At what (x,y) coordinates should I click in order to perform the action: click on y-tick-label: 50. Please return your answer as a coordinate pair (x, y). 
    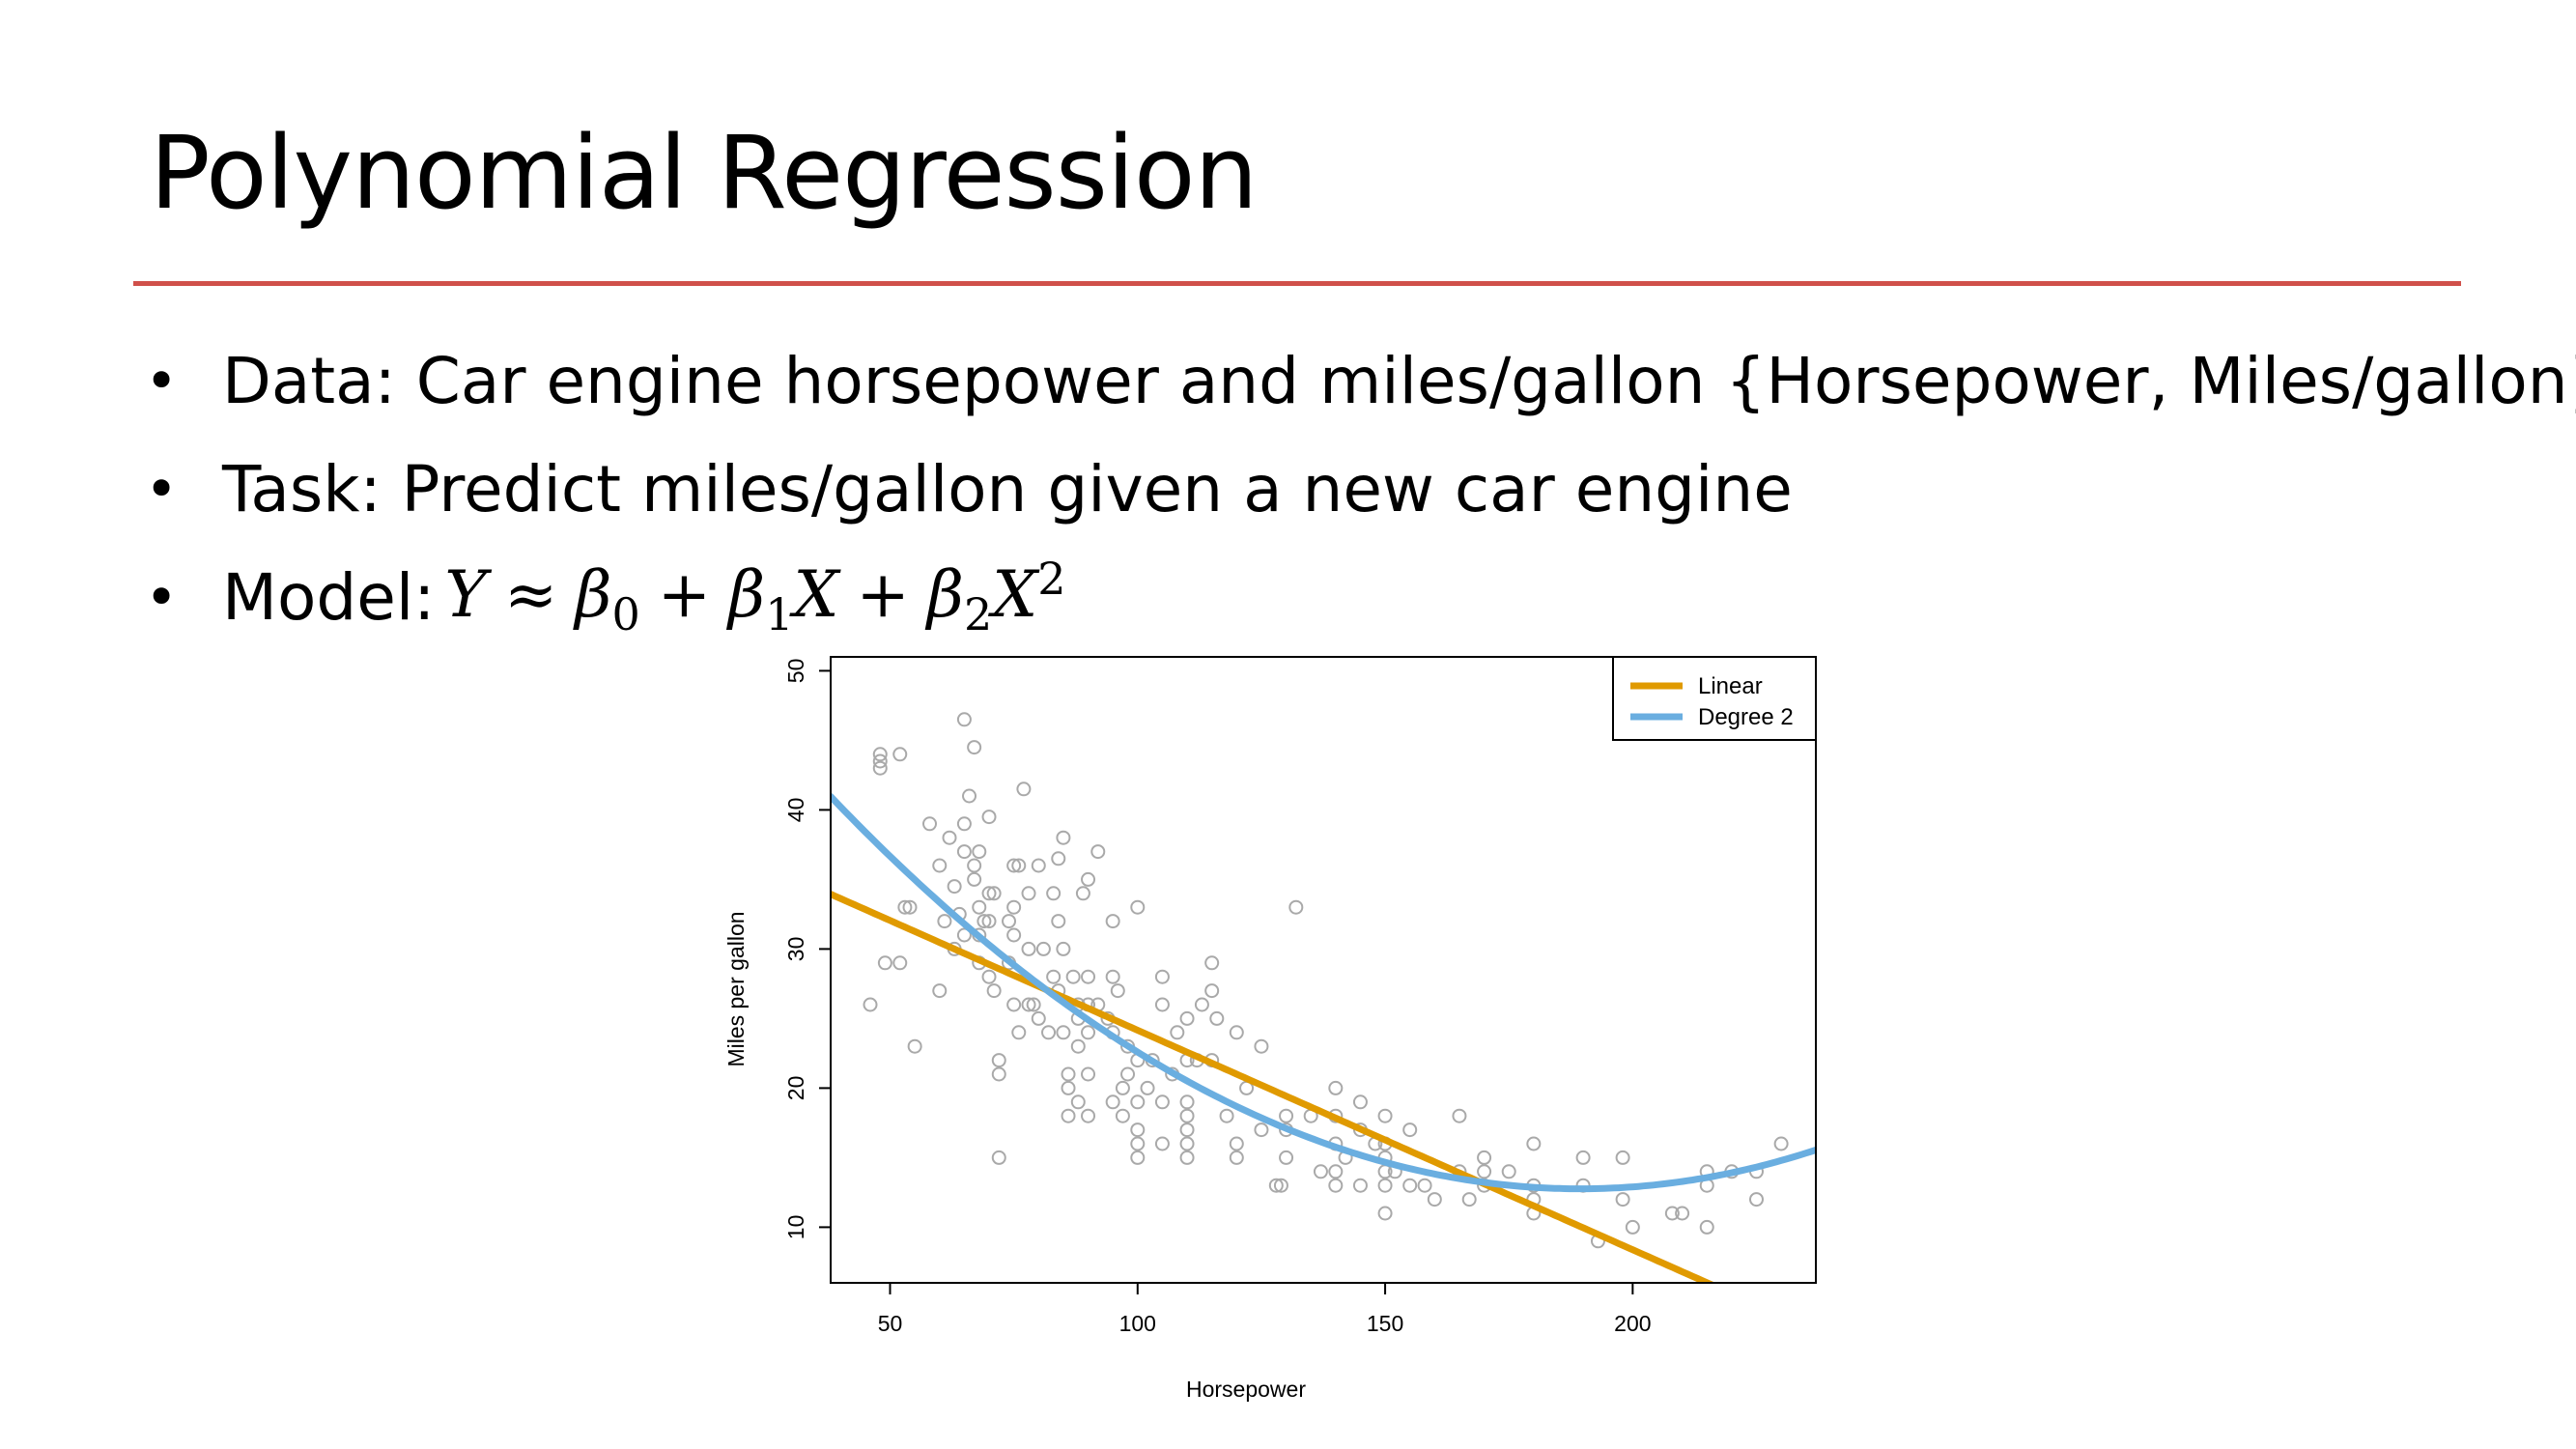
    Looking at the image, I should click on (795, 671).